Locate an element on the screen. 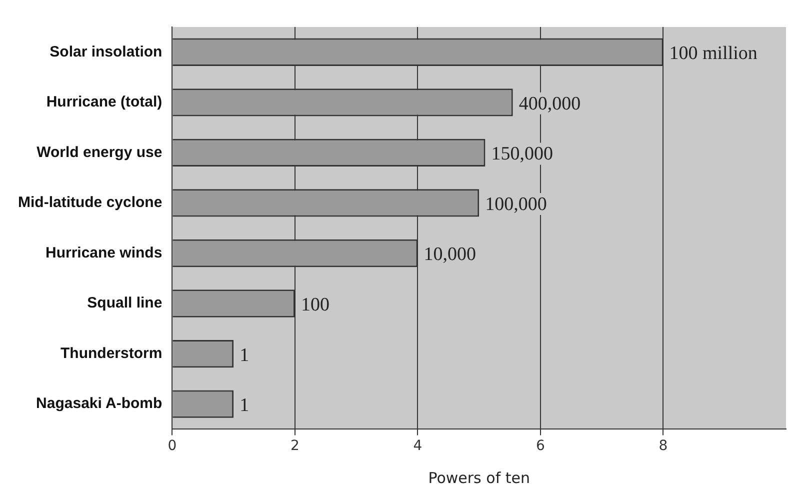 Image resolution: width=806 pixels, height=500 pixels. annotation: 100,000 is located at coordinates (516, 204).